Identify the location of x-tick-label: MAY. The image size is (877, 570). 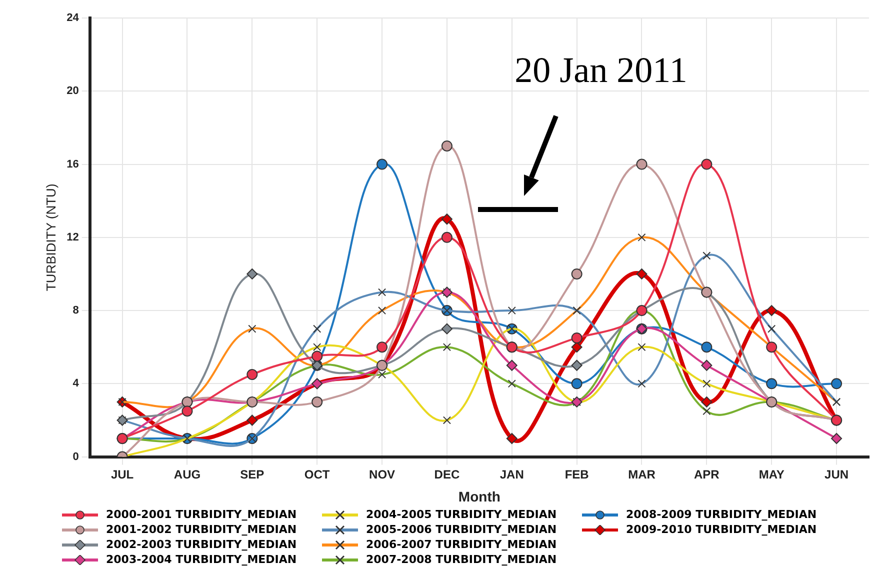
(771, 474).